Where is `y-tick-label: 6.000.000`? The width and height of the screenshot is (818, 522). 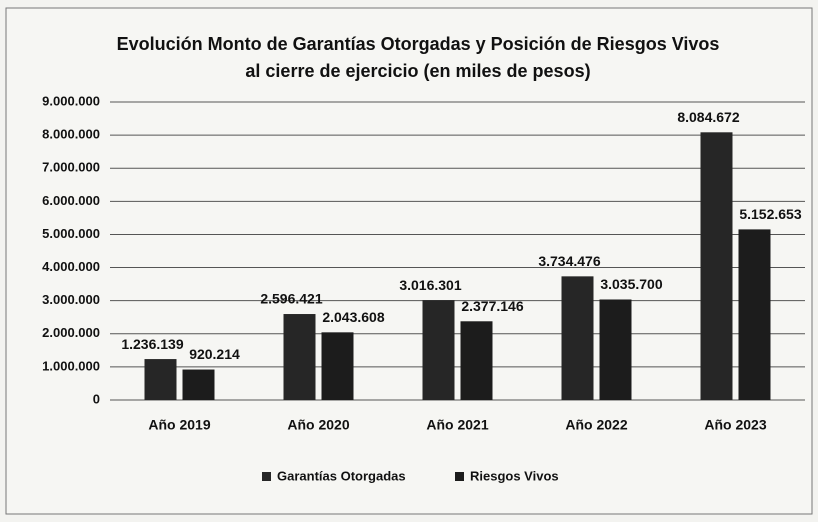 y-tick-label: 6.000.000 is located at coordinates (71, 200).